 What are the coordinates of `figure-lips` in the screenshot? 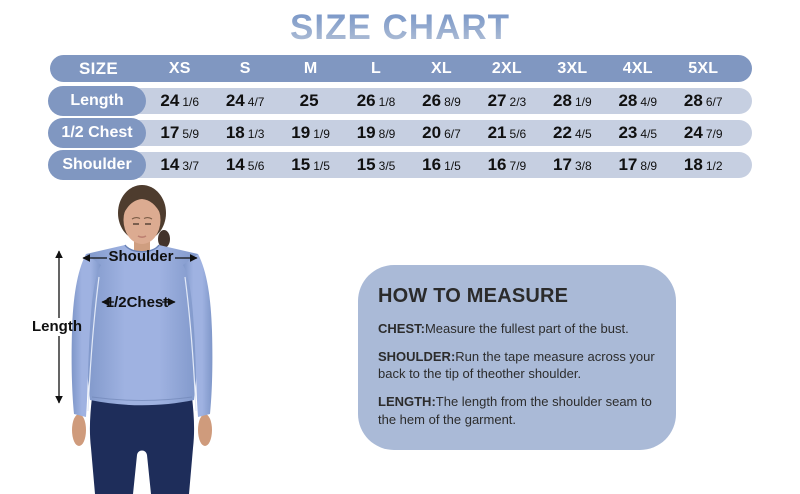 It's located at (142, 236).